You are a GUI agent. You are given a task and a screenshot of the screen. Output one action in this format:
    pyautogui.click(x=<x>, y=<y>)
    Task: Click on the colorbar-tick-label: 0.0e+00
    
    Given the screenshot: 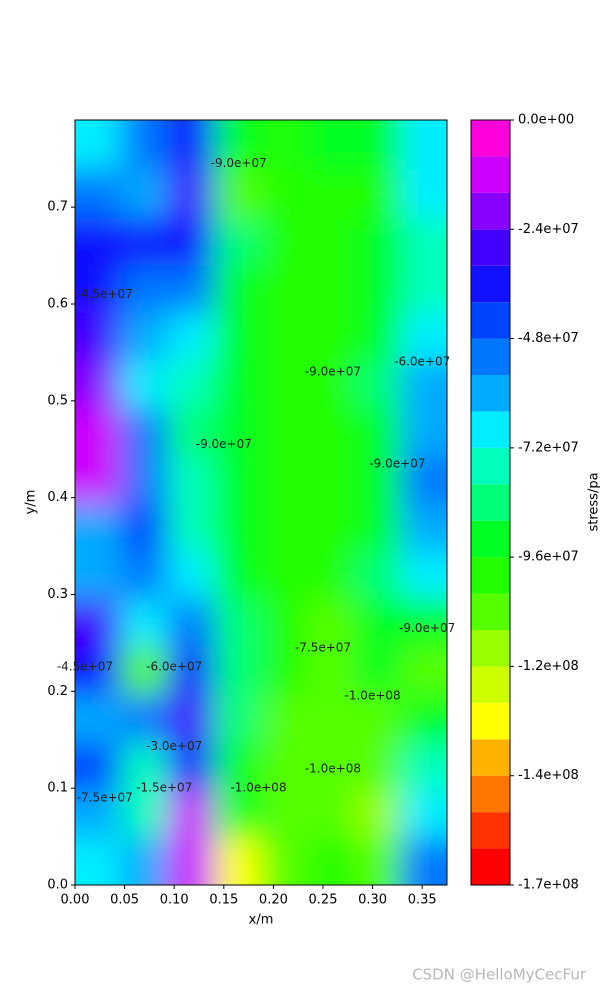 What is the action you would take?
    pyautogui.click(x=546, y=120)
    